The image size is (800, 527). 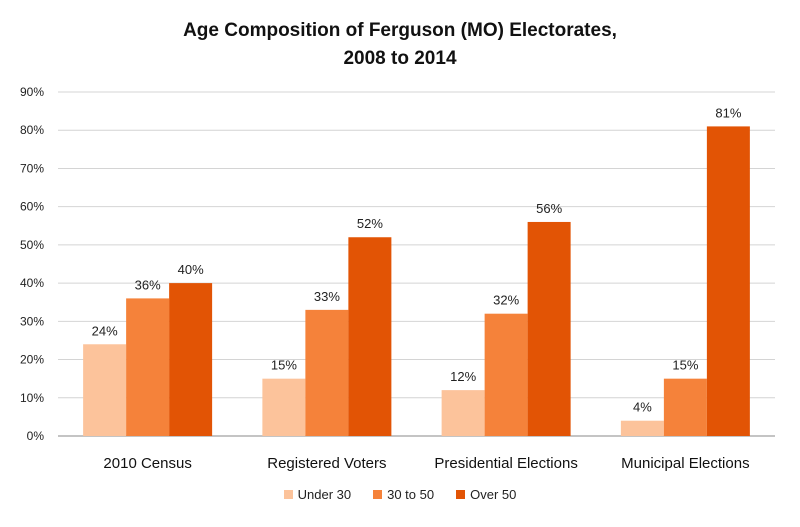 I want to click on data-label: 56%, so click(x=549, y=208).